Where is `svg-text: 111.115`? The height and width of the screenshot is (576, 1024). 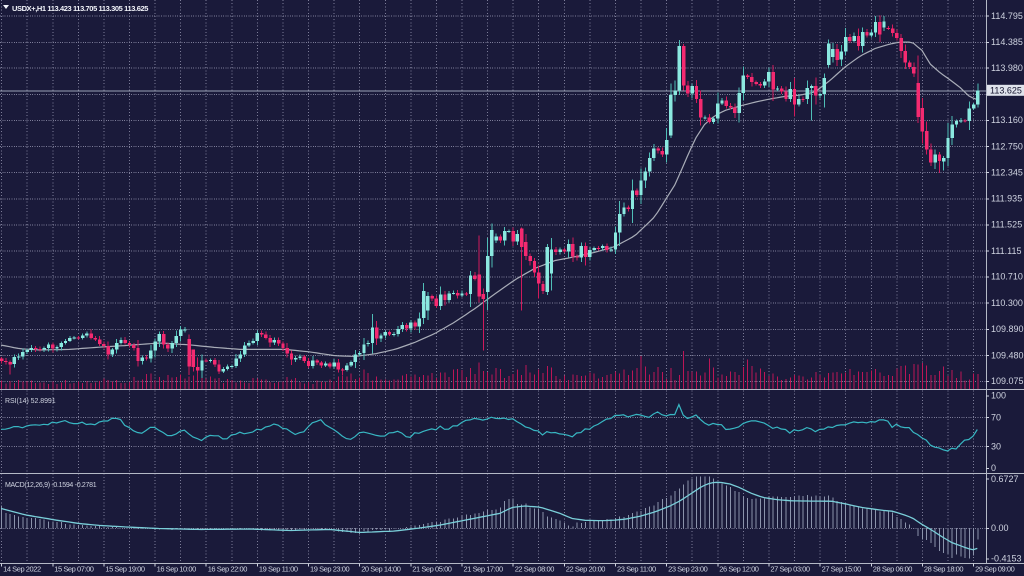
svg-text: 111.115 is located at coordinates (1006, 251).